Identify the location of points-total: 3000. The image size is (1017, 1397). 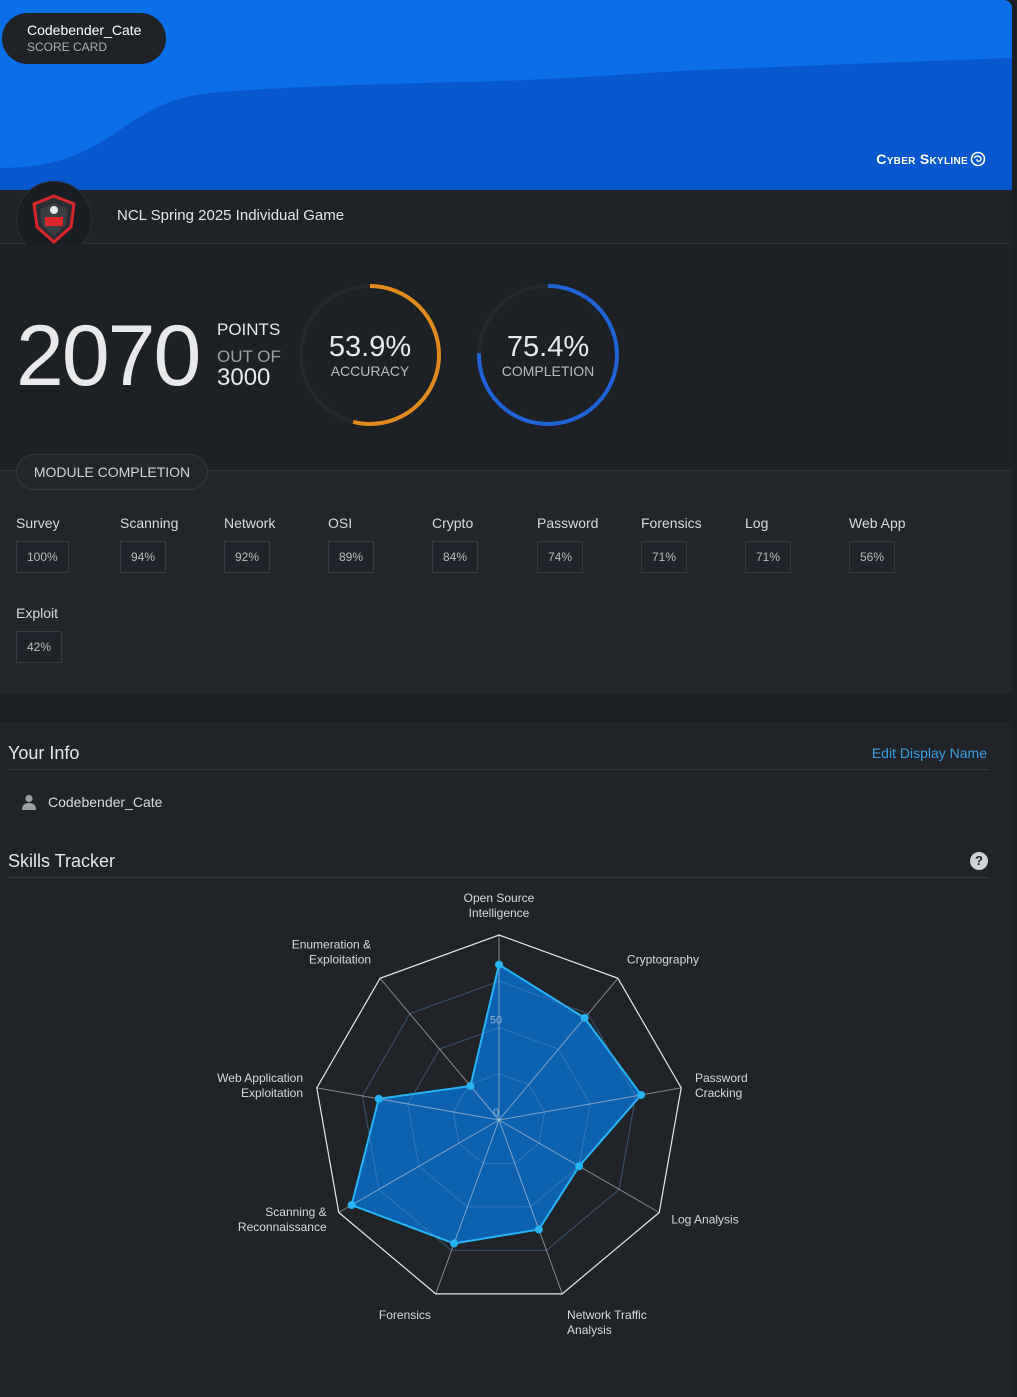
(244, 377).